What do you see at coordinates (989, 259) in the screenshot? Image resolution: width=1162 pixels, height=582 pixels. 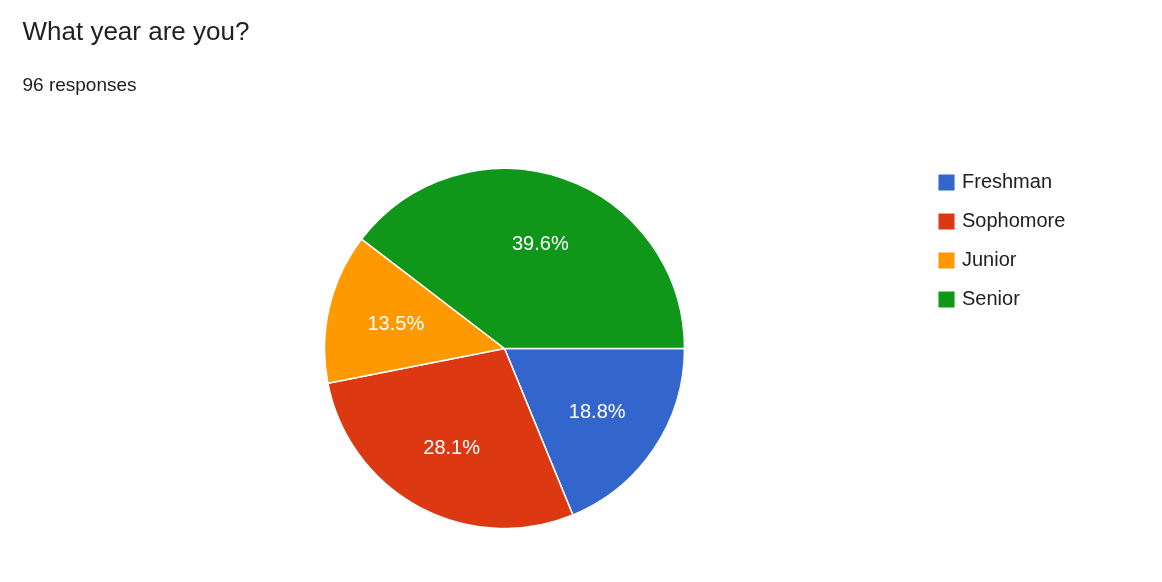 I see `legend-label: Junior` at bounding box center [989, 259].